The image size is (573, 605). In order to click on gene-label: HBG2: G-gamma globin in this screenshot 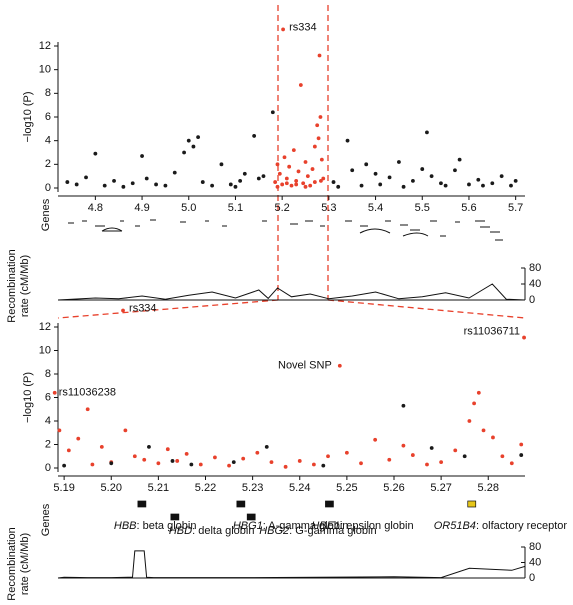, I will do `click(317, 531)`.